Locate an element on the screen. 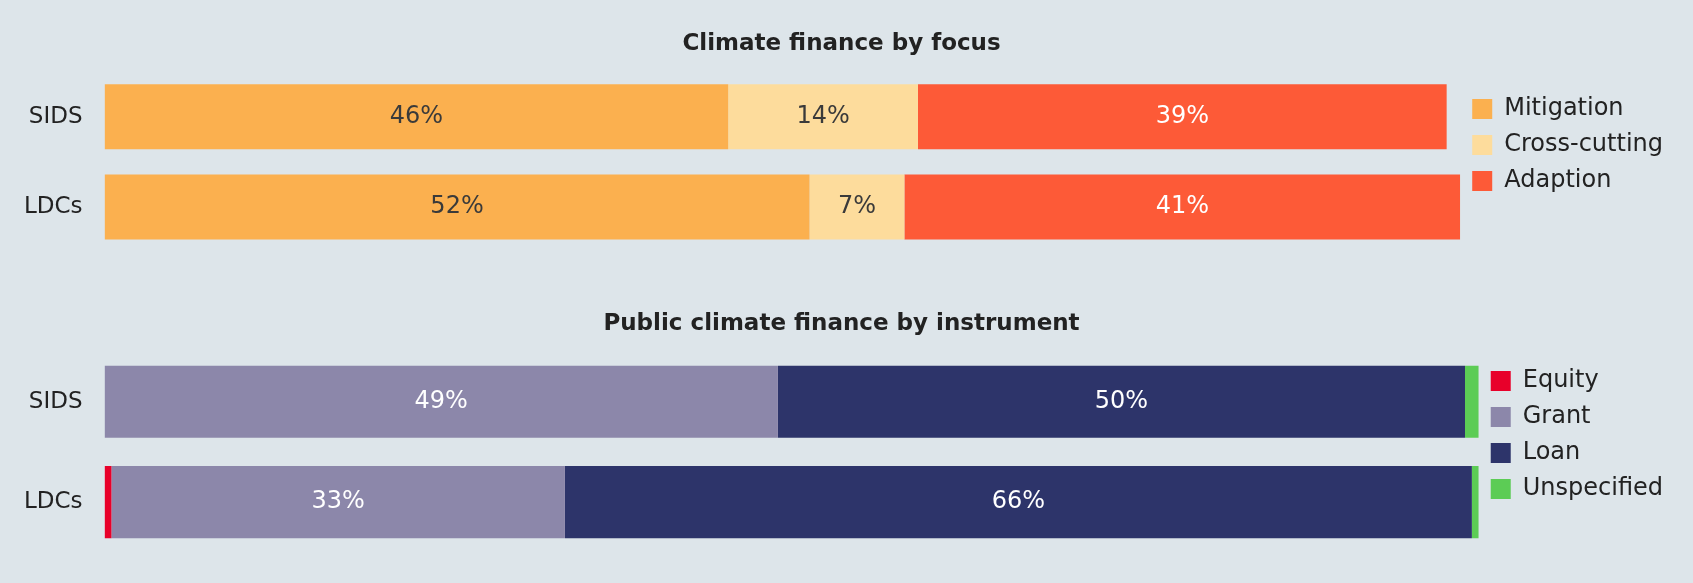  data-label: 46% is located at coordinates (416, 114).